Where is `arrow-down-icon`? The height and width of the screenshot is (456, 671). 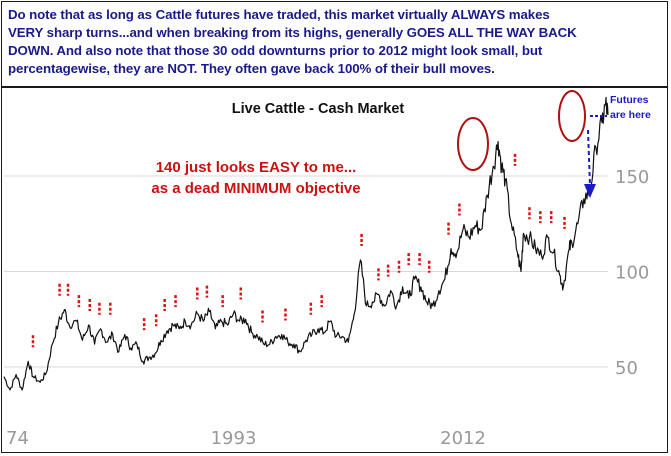 arrow-down-icon is located at coordinates (590, 191).